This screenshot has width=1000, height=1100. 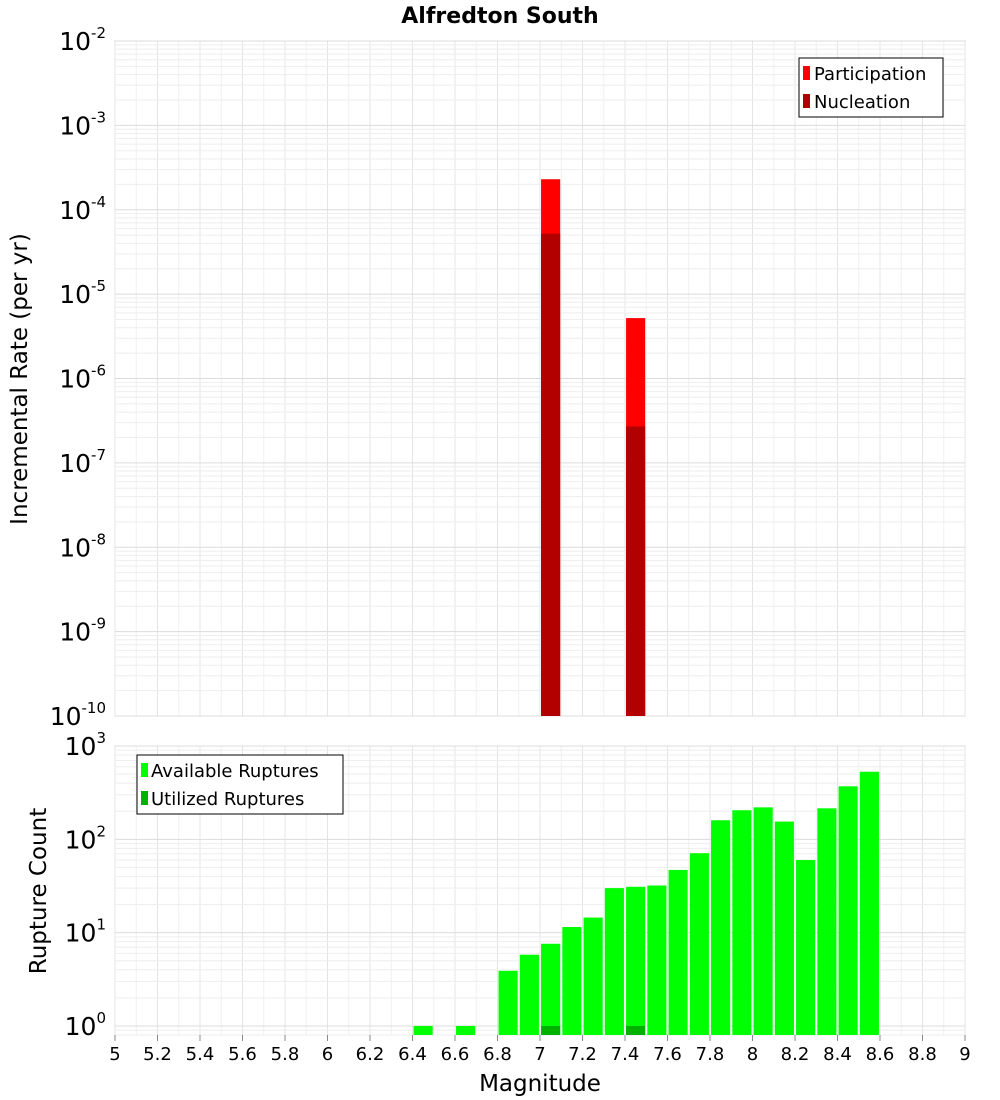 I want to click on legend-box-bottom, so click(x=240, y=784).